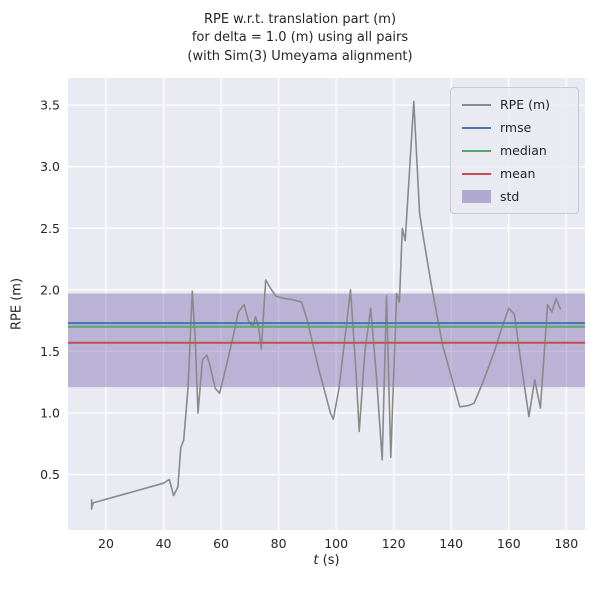 The height and width of the screenshot is (600, 600). I want to click on legend-label: RPE (m), so click(525, 104).